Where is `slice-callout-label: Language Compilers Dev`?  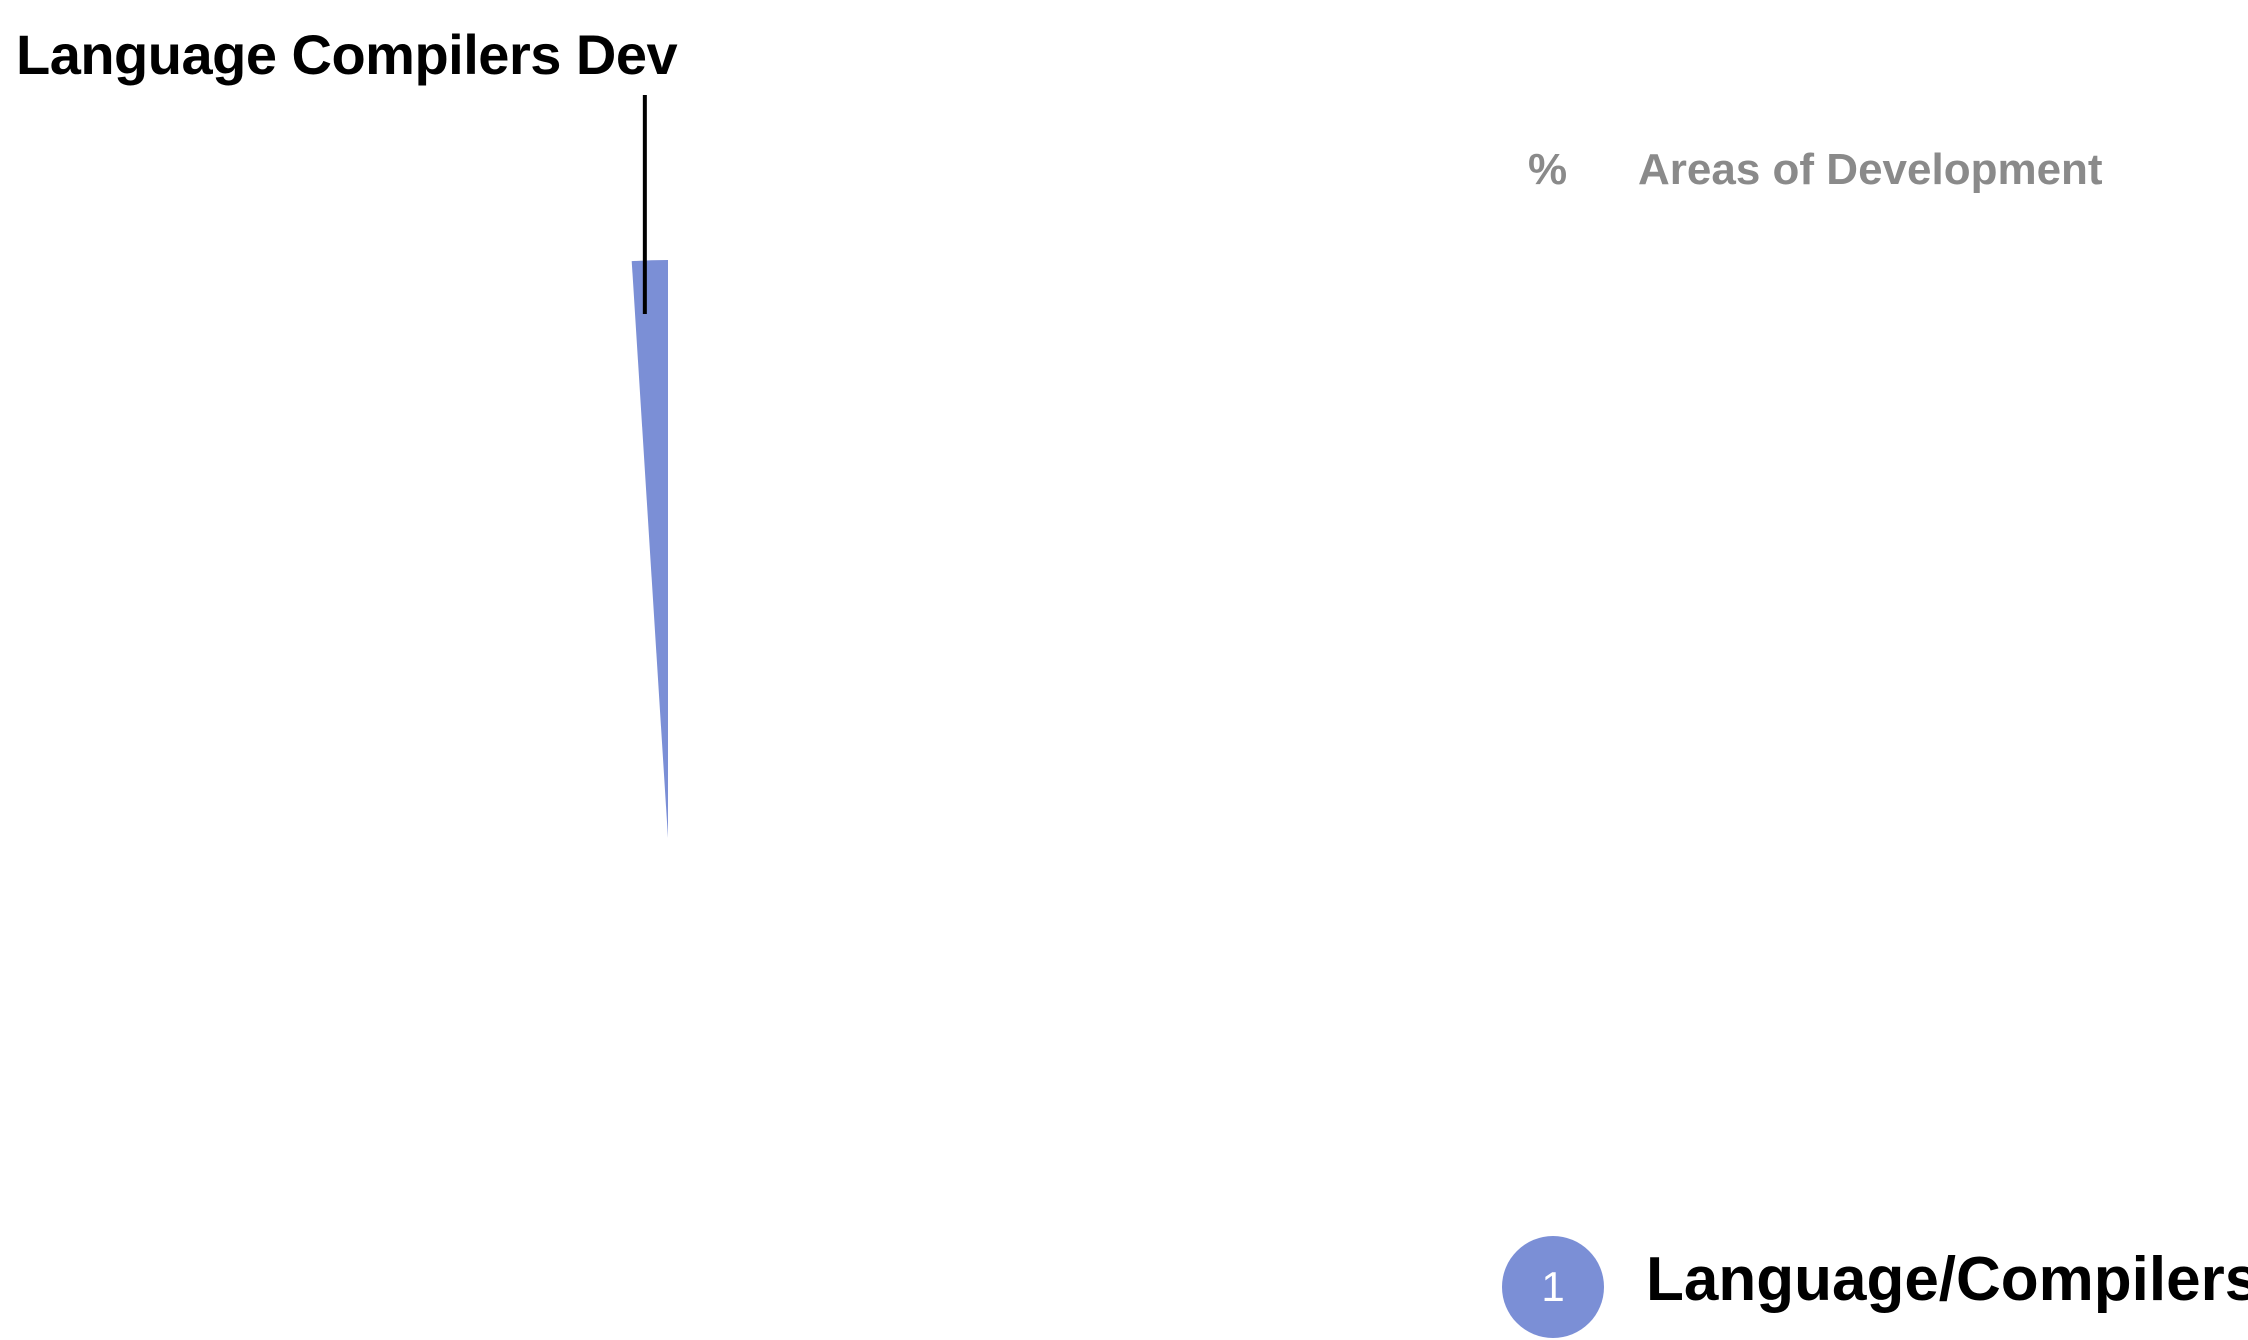
slice-callout-label: Language Compilers Dev is located at coordinates (347, 54).